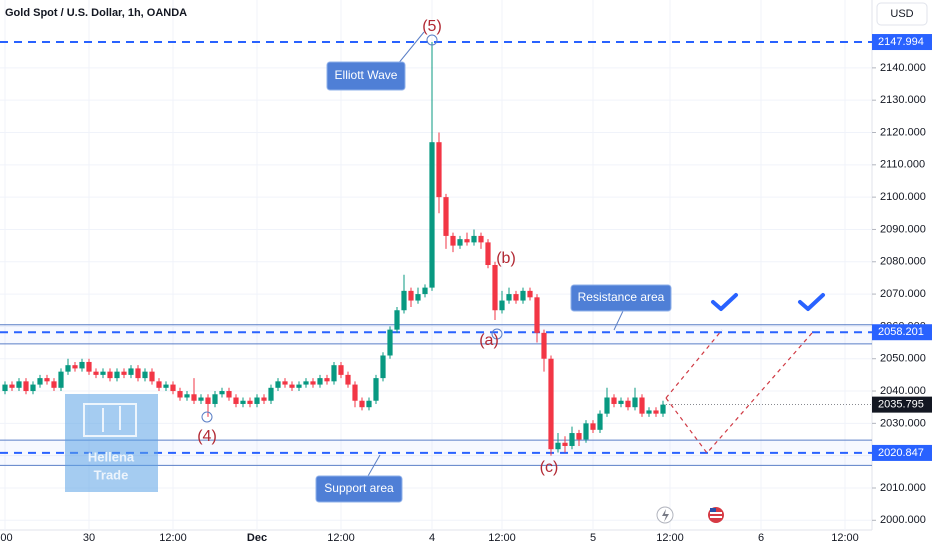 The height and width of the screenshot is (550, 932). I want to click on currency-button, so click(902, 14).